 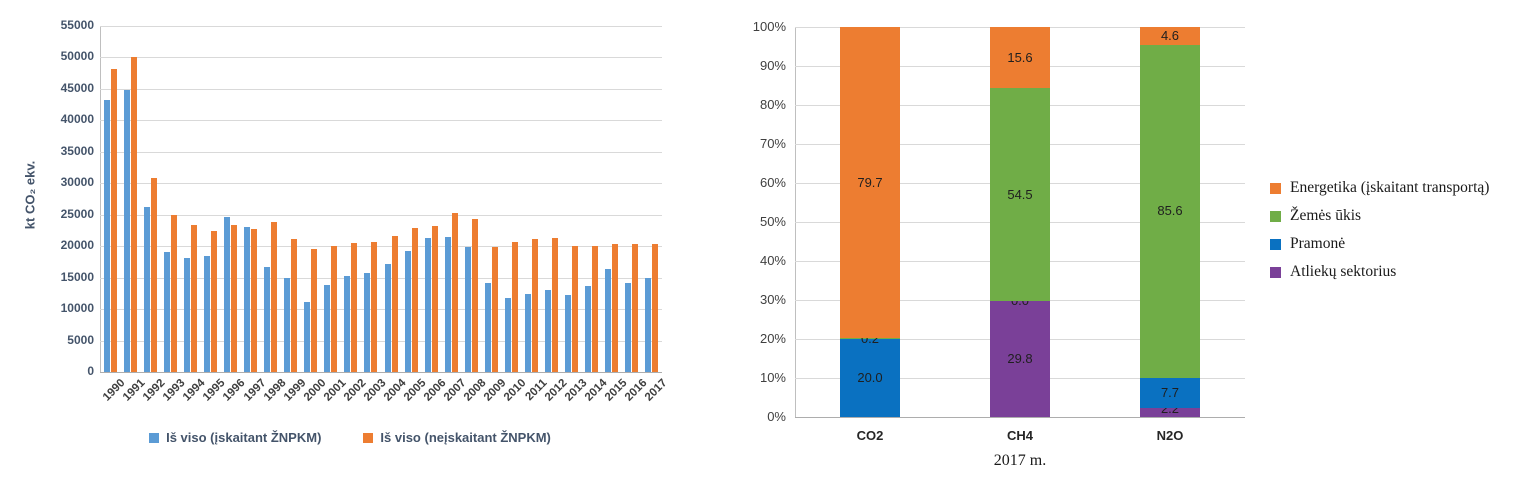 What do you see at coordinates (77, 119) in the screenshot?
I see `y-tick-40000: 40000` at bounding box center [77, 119].